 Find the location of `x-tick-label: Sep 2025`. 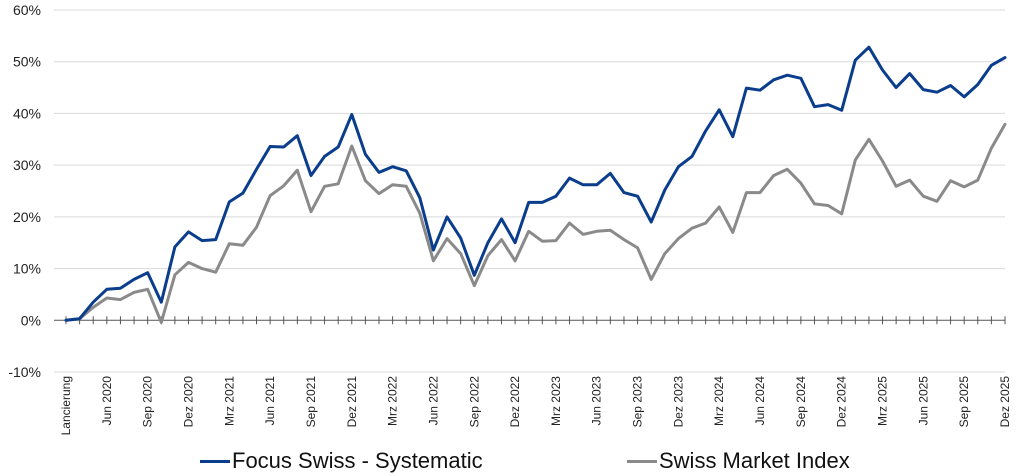

x-tick-label: Sep 2025 is located at coordinates (964, 402).